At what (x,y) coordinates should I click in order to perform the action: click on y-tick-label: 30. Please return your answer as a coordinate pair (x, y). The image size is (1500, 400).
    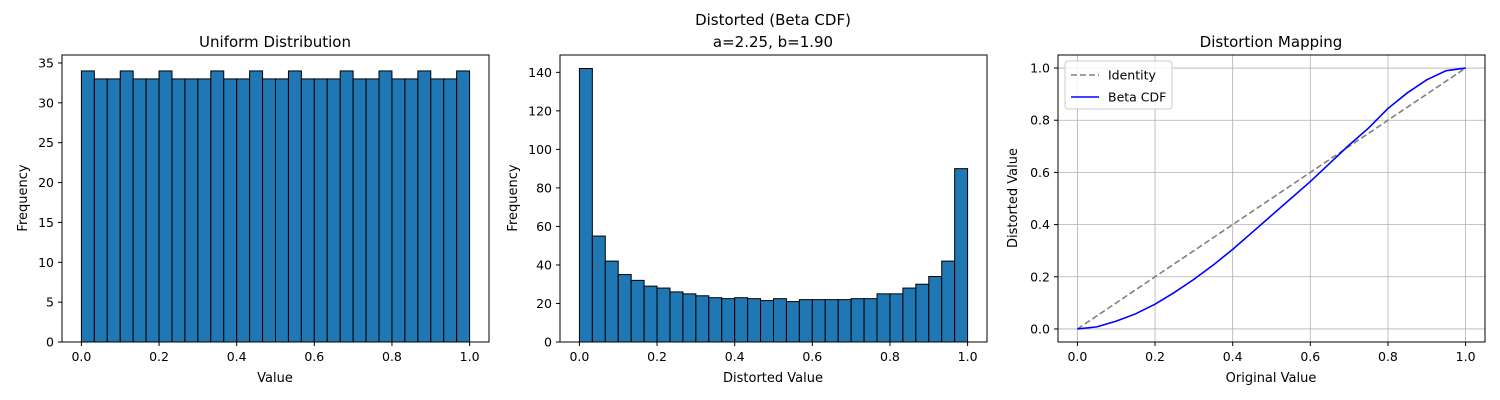
    Looking at the image, I should click on (46, 102).